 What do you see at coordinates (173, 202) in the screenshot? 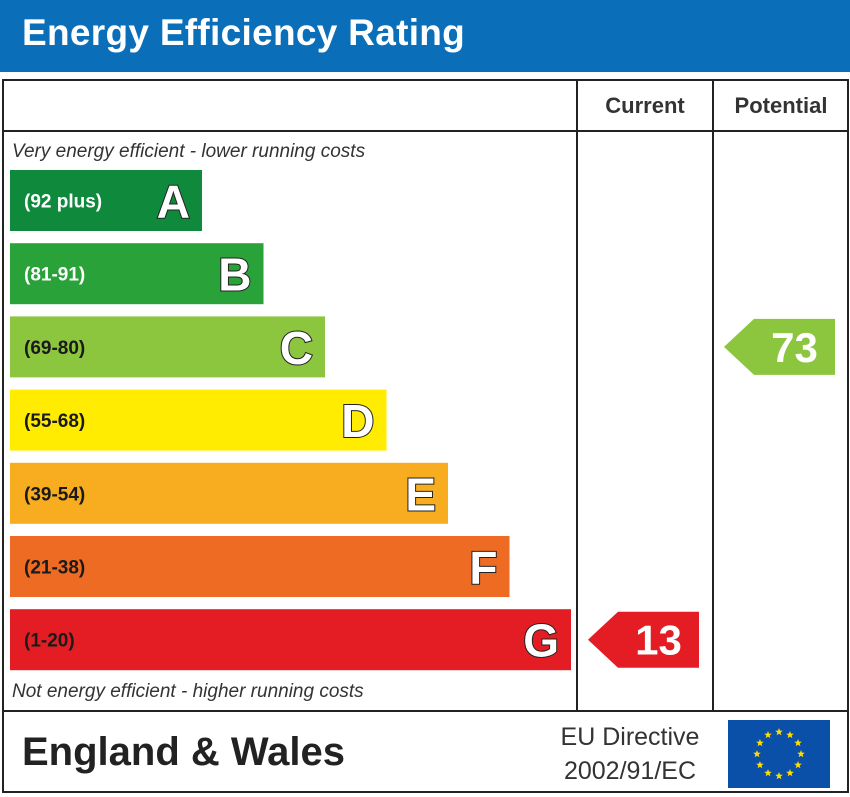
I see `band-letter: A` at bounding box center [173, 202].